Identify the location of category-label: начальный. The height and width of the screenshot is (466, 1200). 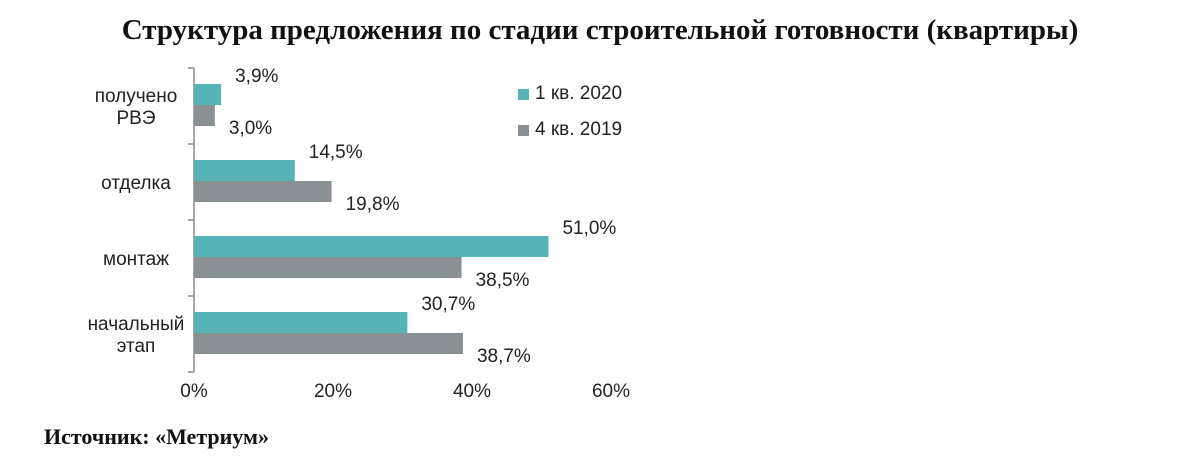
(136, 324).